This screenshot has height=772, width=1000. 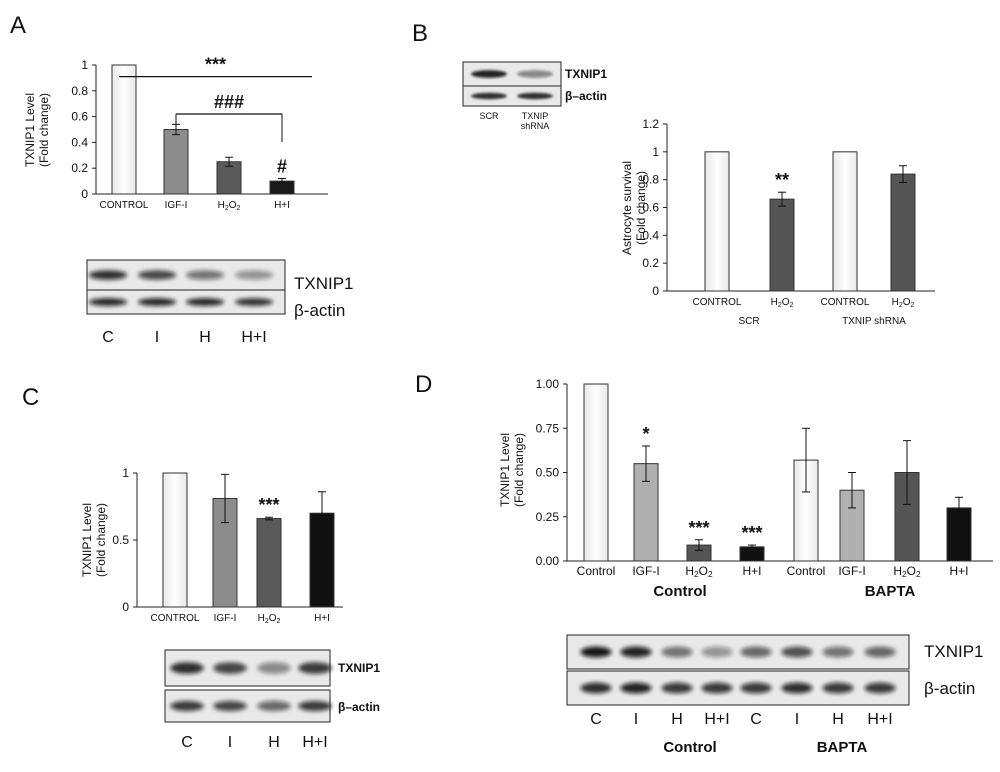 What do you see at coordinates (359, 707) in the screenshot?
I see `blot-row-label-c-1: β–actin` at bounding box center [359, 707].